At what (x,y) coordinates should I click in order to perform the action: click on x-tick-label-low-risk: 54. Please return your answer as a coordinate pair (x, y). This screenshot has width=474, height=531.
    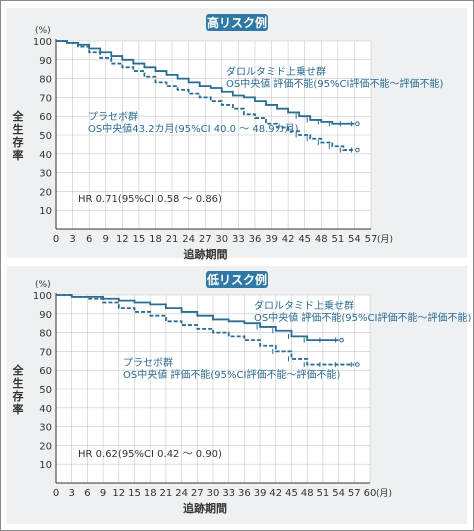
    Looking at the image, I should click on (338, 493).